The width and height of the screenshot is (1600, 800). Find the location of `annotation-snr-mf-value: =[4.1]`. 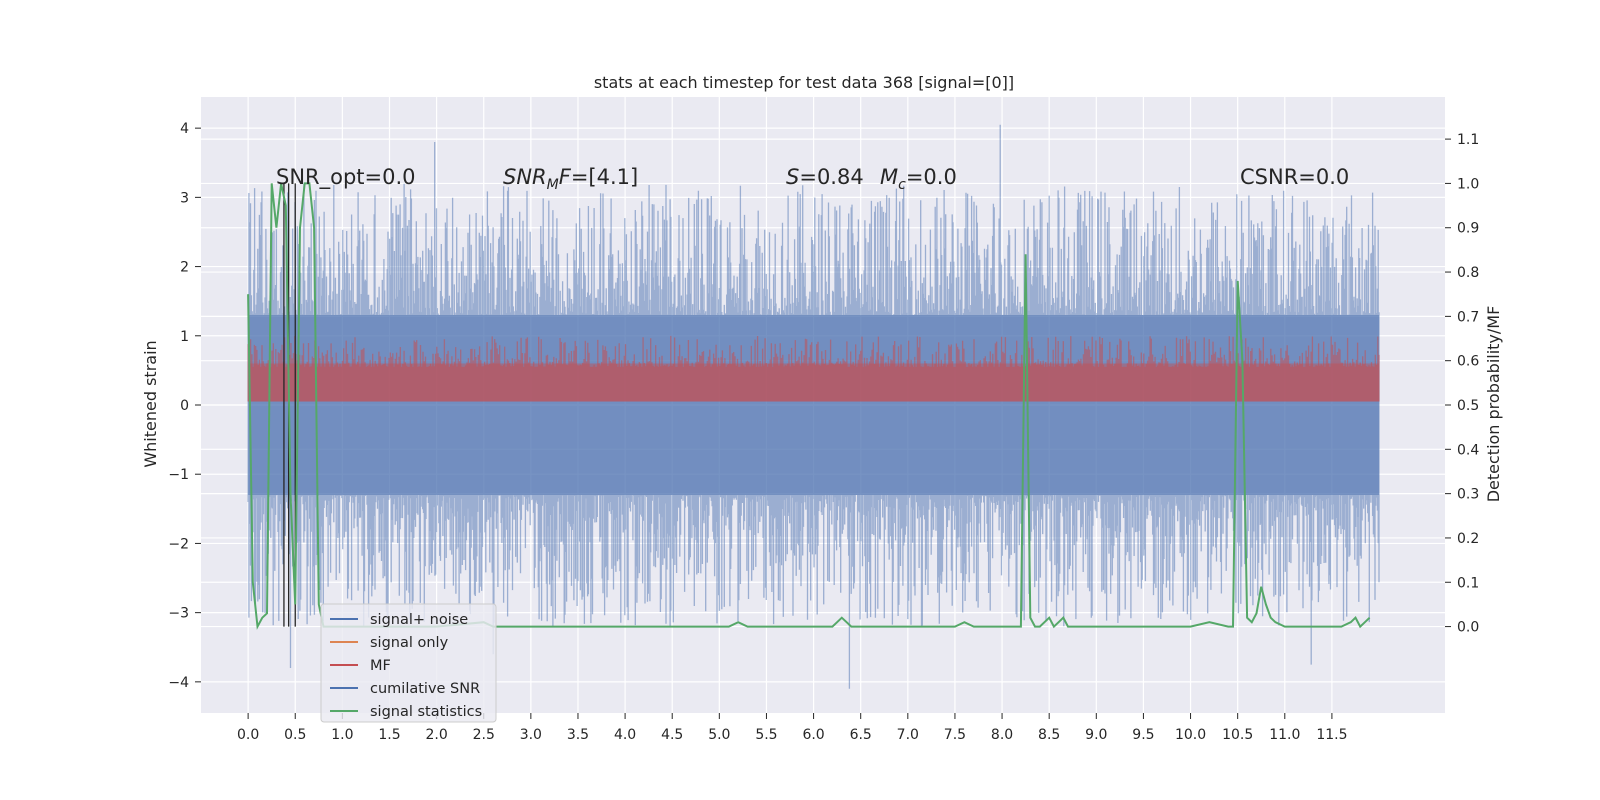

annotation-snr-mf-value: =[4.1] is located at coordinates (604, 177).